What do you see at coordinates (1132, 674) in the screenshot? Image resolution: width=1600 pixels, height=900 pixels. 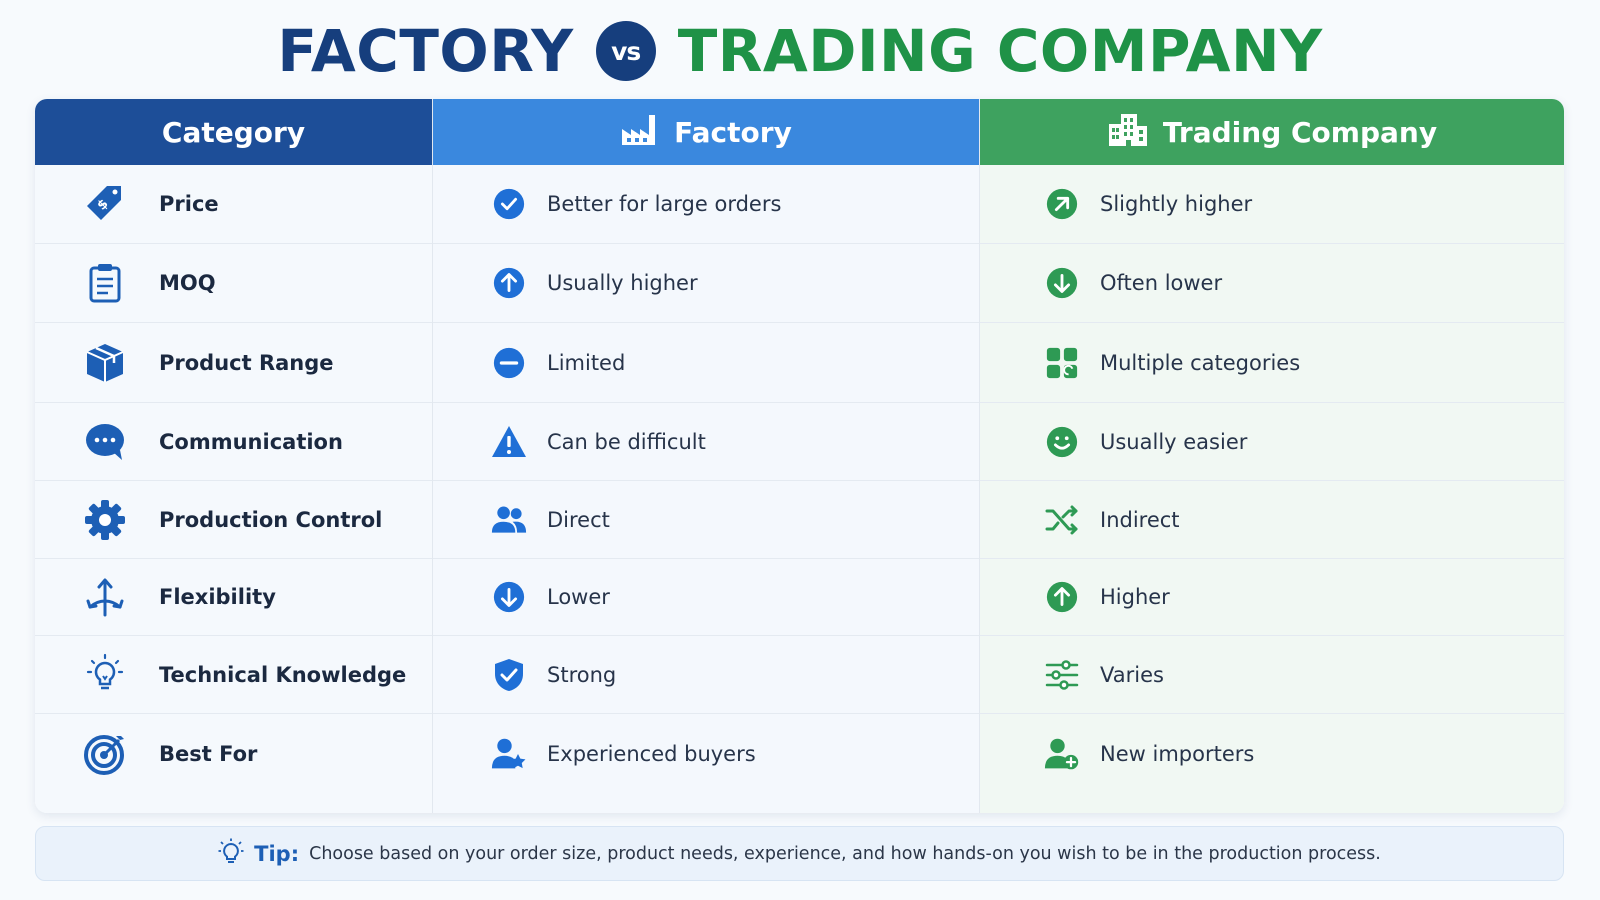 I see `trading-value: Varies` at bounding box center [1132, 674].